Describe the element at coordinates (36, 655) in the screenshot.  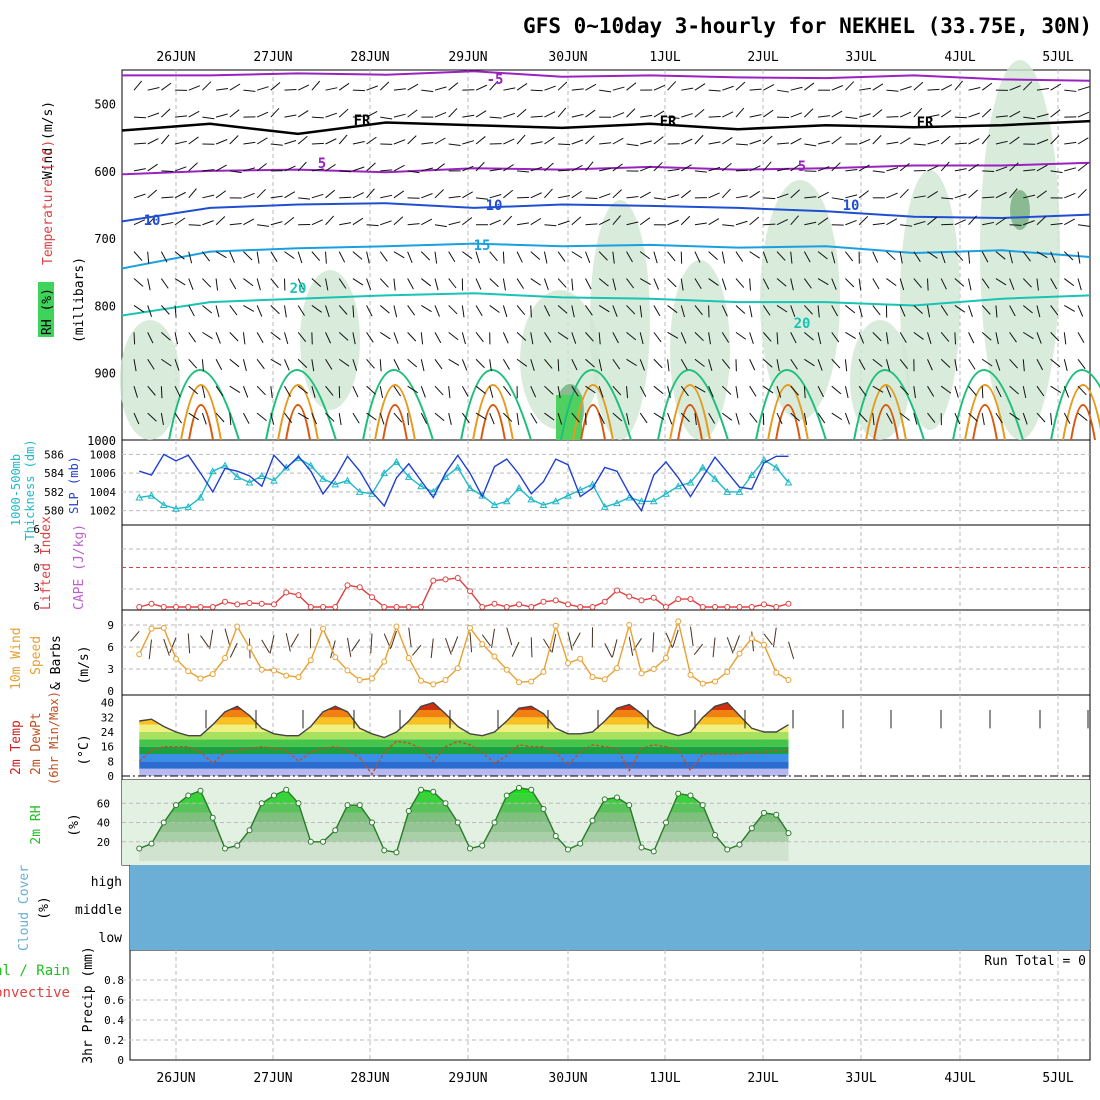
I see `wind10-label-2: Speed` at that location.